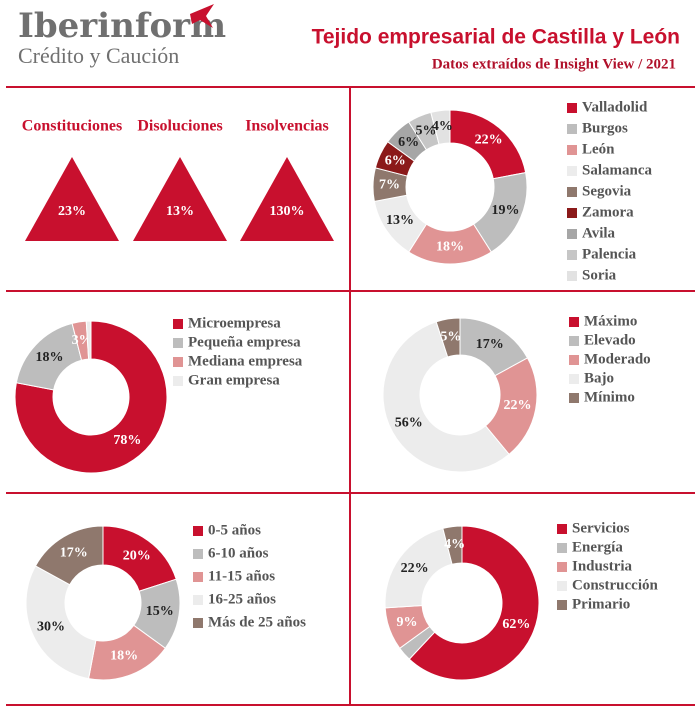 The width and height of the screenshot is (695, 718). What do you see at coordinates (202, 16) in the screenshot?
I see `brand-logo` at bounding box center [202, 16].